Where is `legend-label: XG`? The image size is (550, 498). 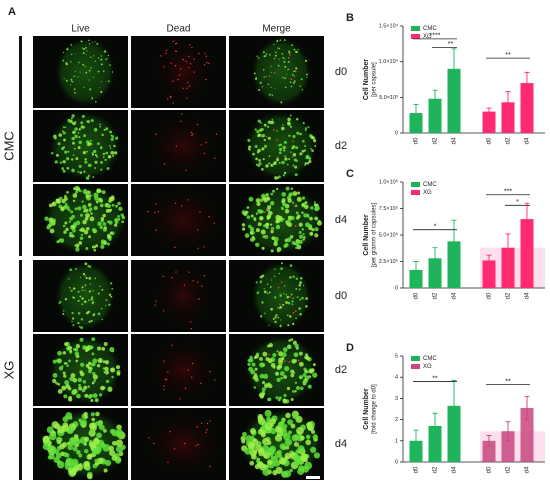 legend-label: XG is located at coordinates (427, 193).